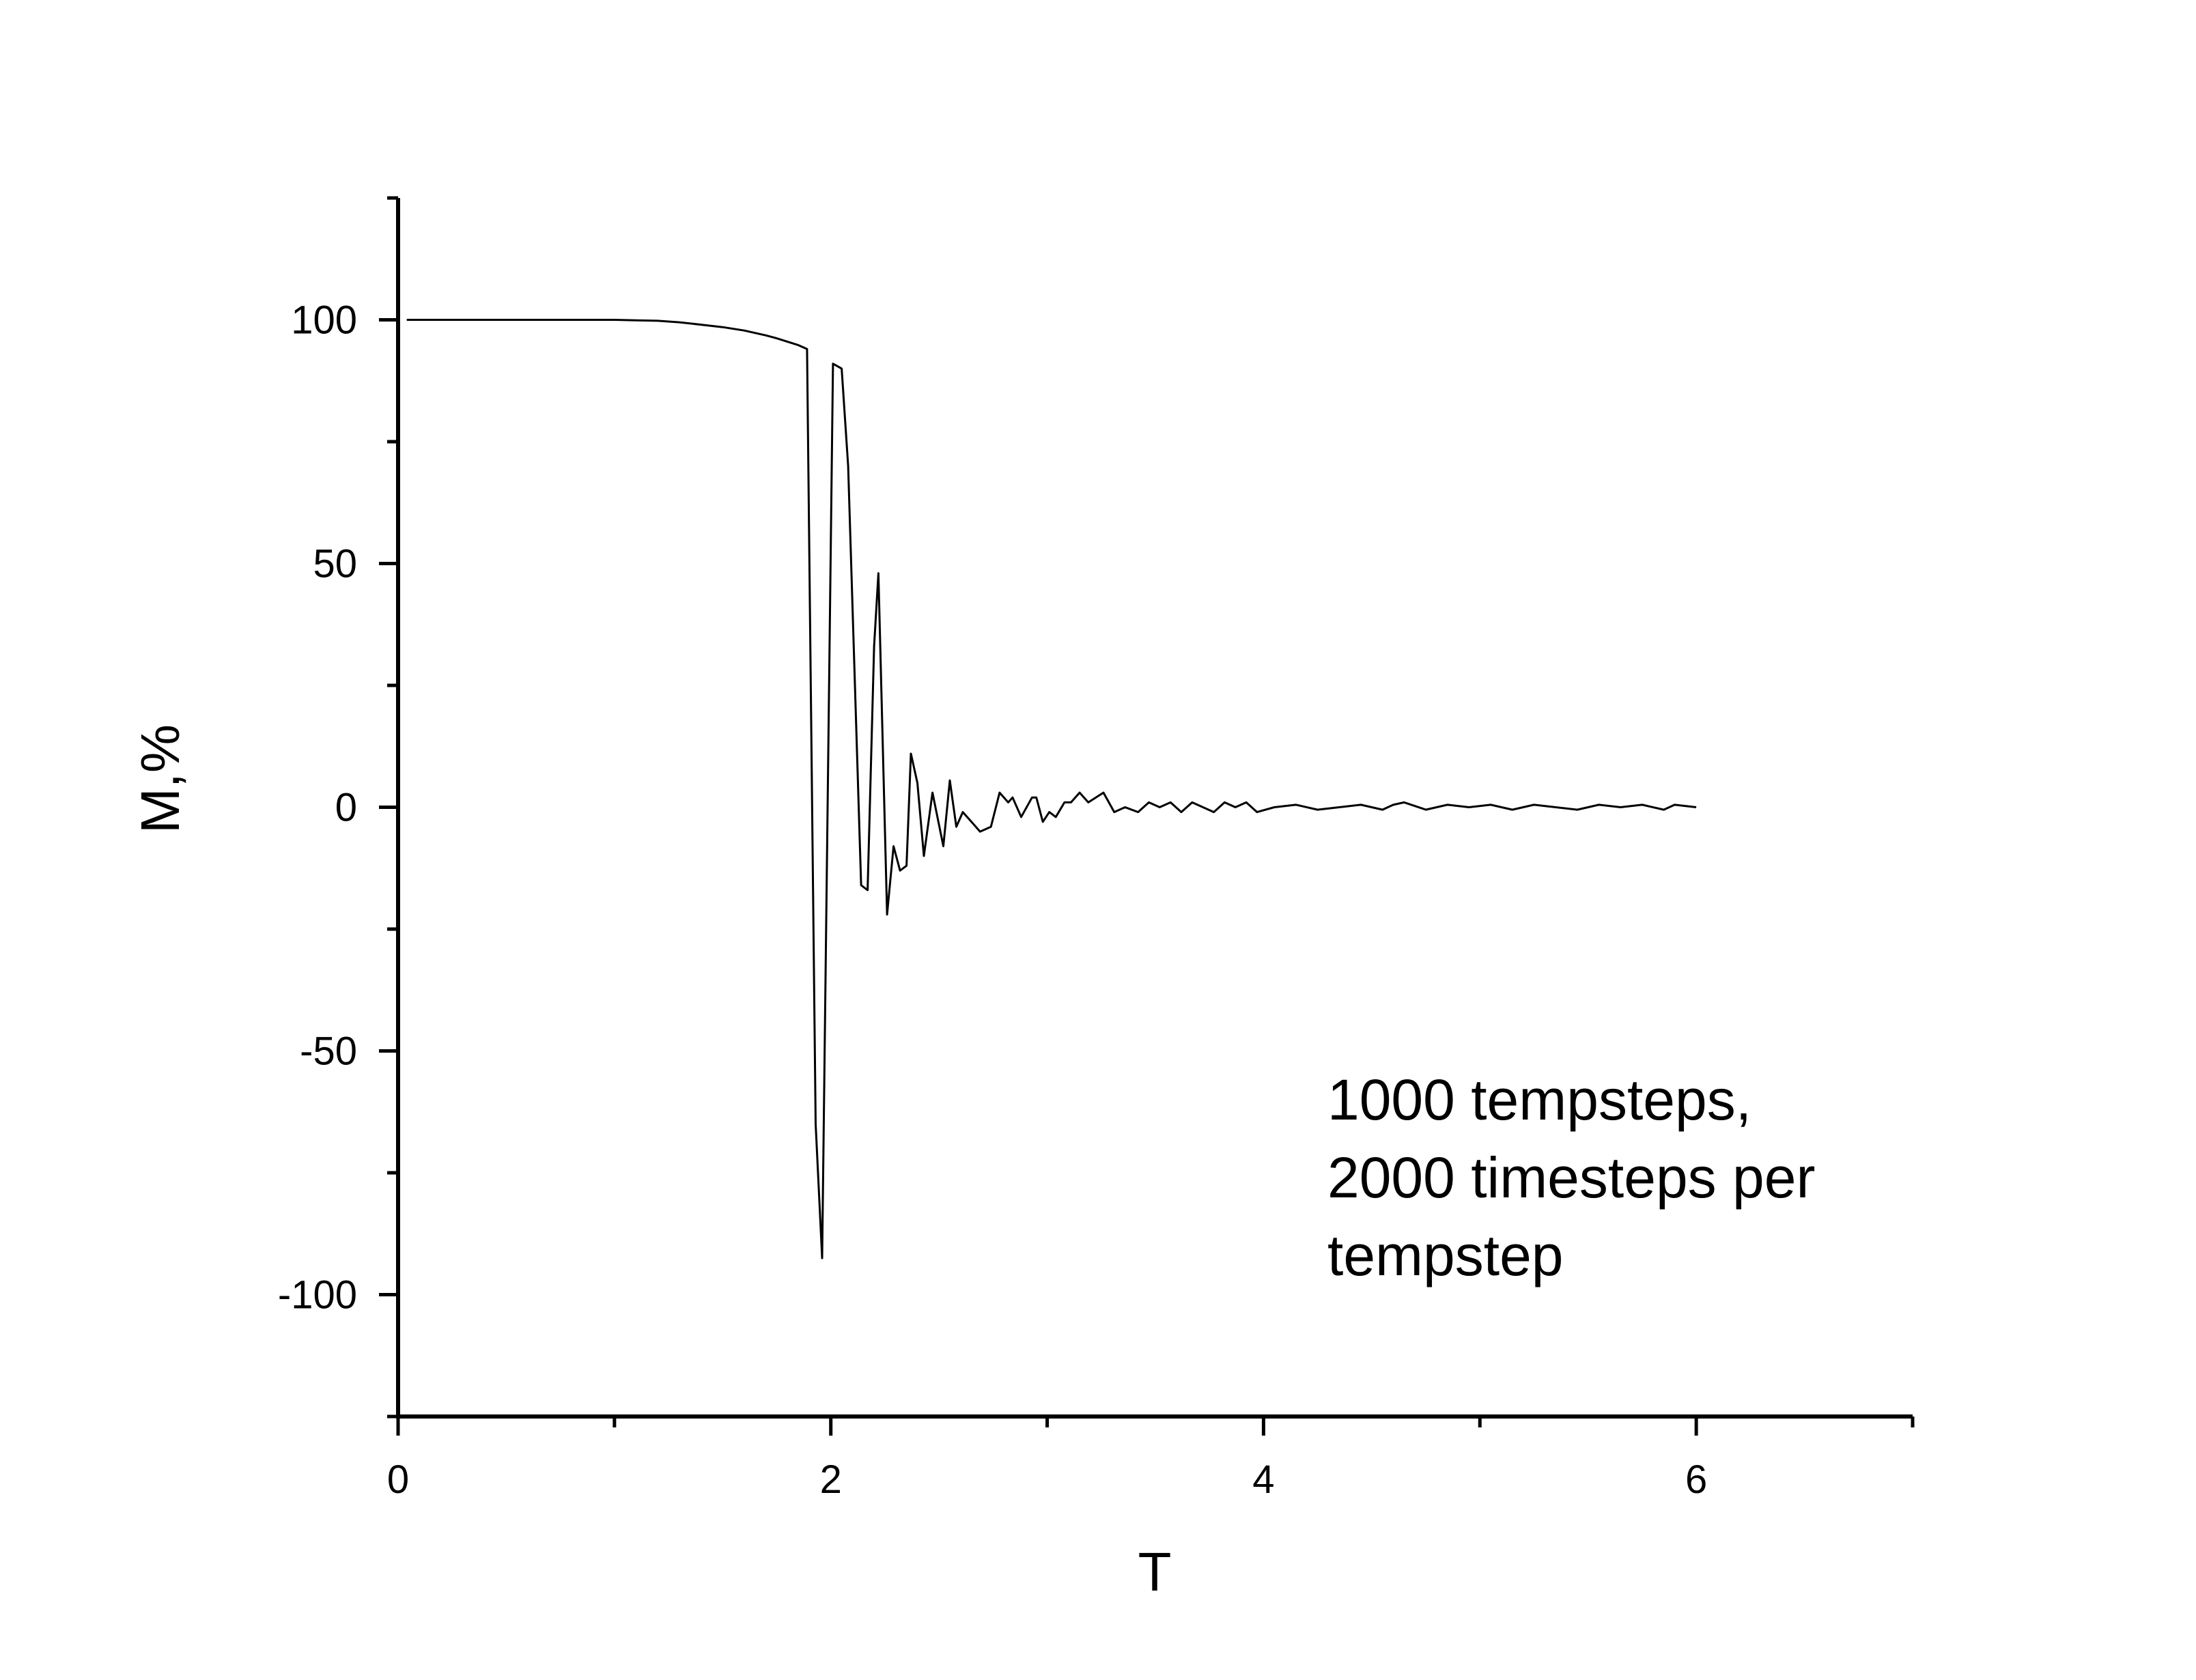  I want to click on y-tick-label: -100, so click(318, 1295).